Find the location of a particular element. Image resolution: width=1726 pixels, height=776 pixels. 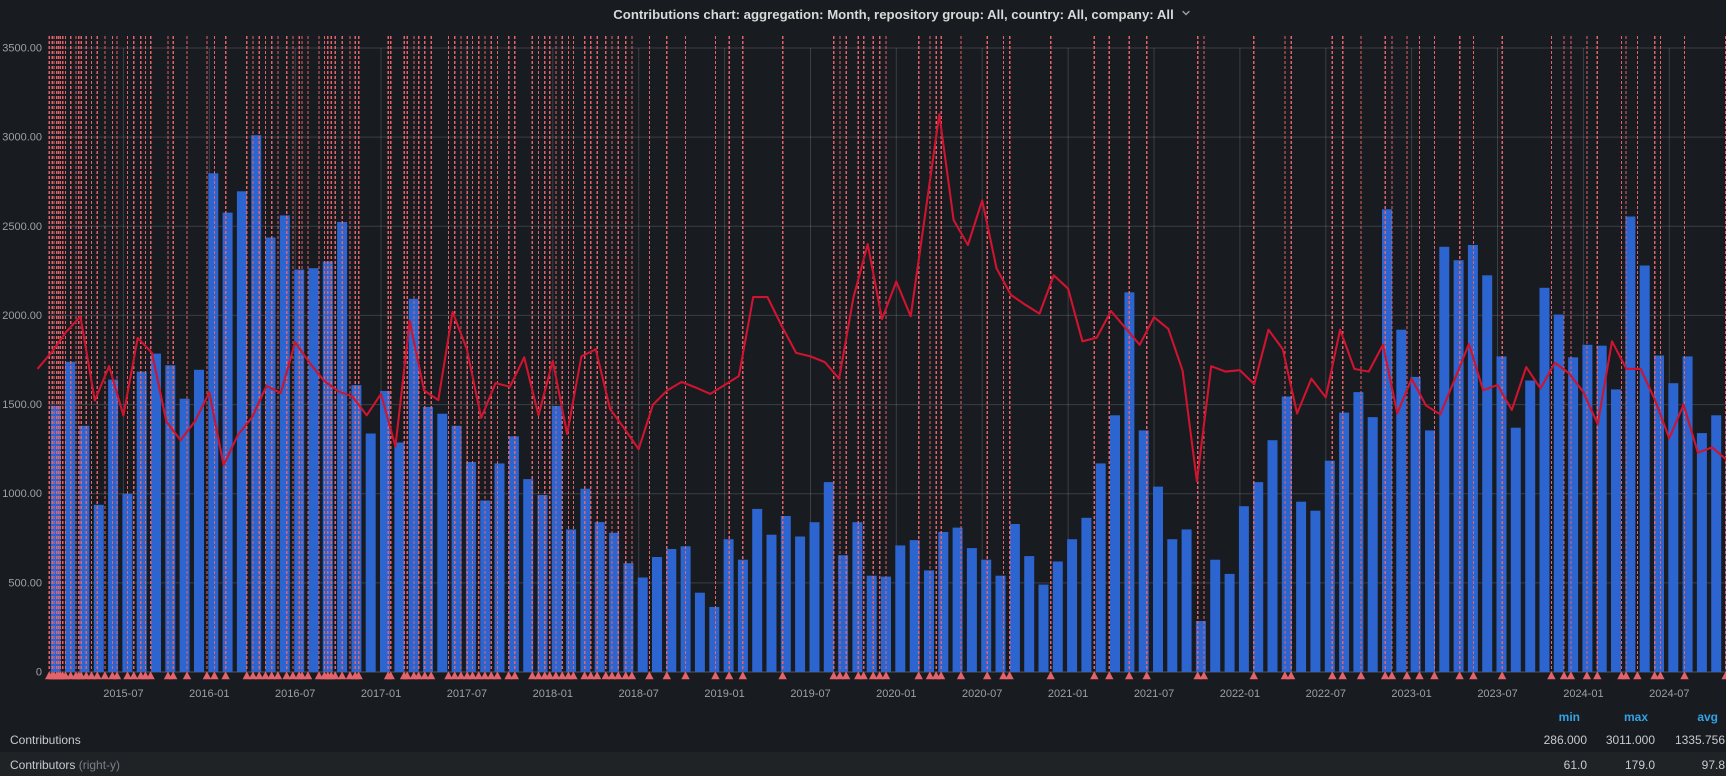

svg-text: 500.00 is located at coordinates (25, 583).